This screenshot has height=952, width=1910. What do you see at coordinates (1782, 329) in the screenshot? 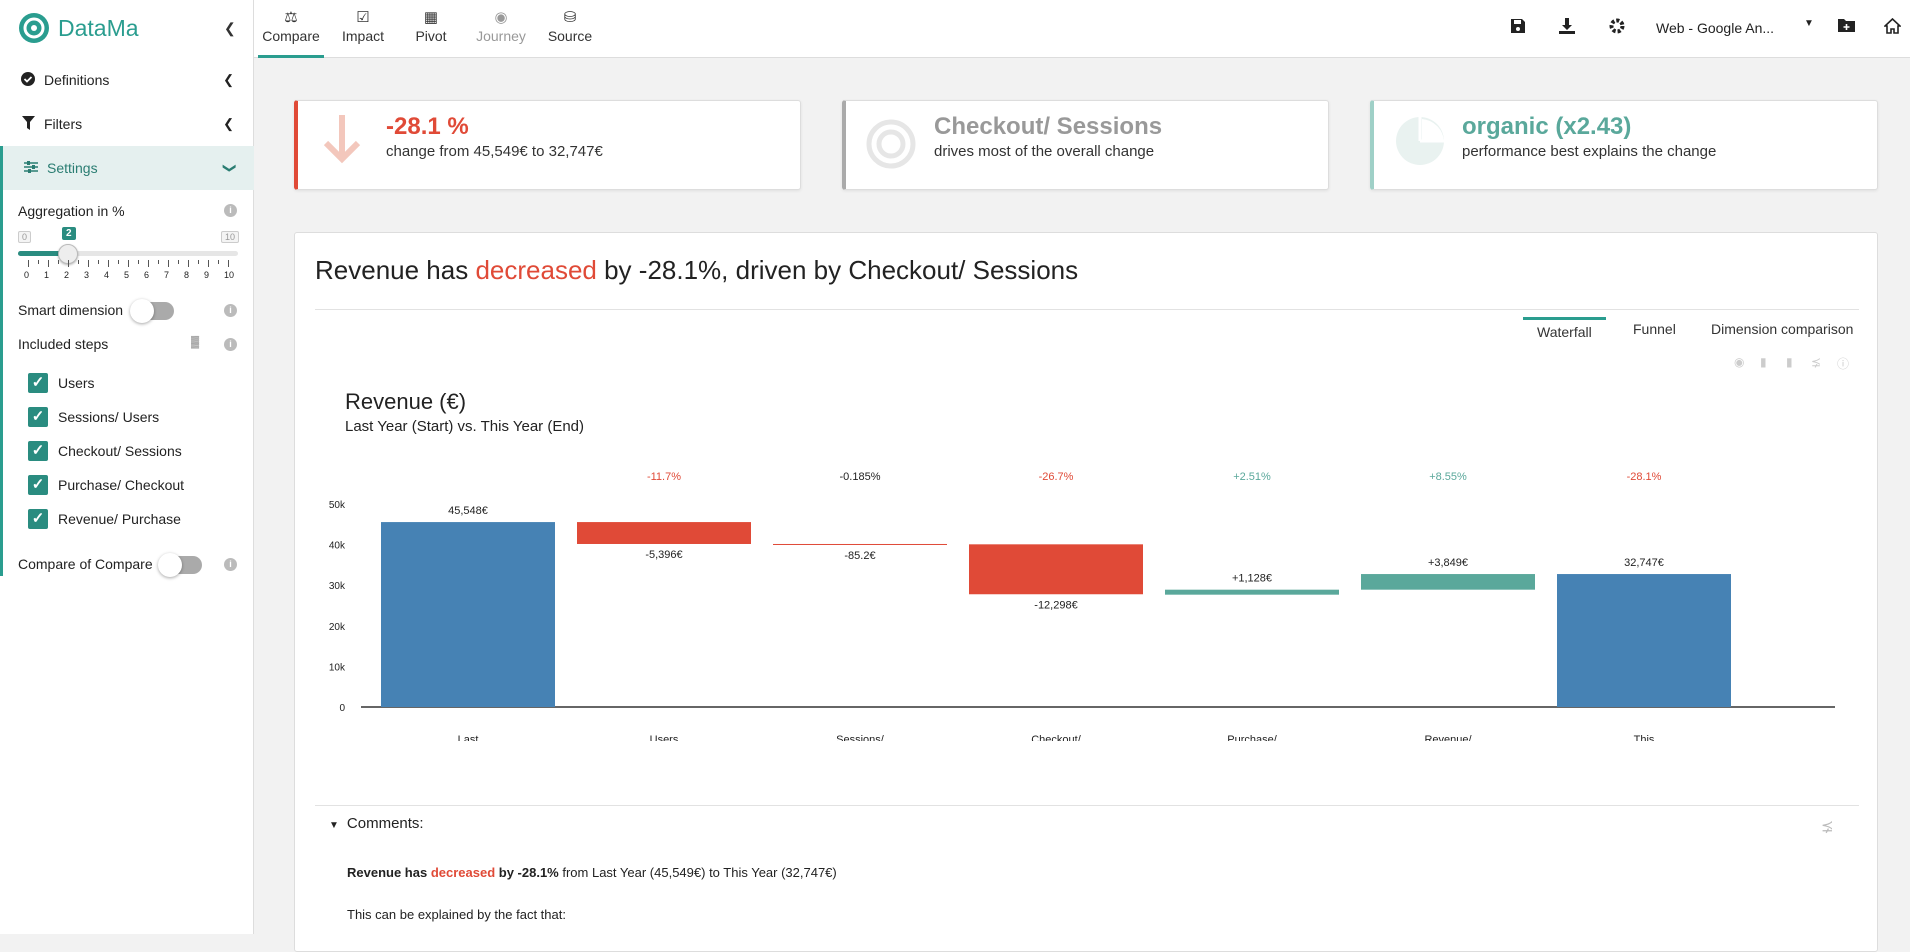
I see `tab-dimension-comparison: Dimension comparison` at bounding box center [1782, 329].